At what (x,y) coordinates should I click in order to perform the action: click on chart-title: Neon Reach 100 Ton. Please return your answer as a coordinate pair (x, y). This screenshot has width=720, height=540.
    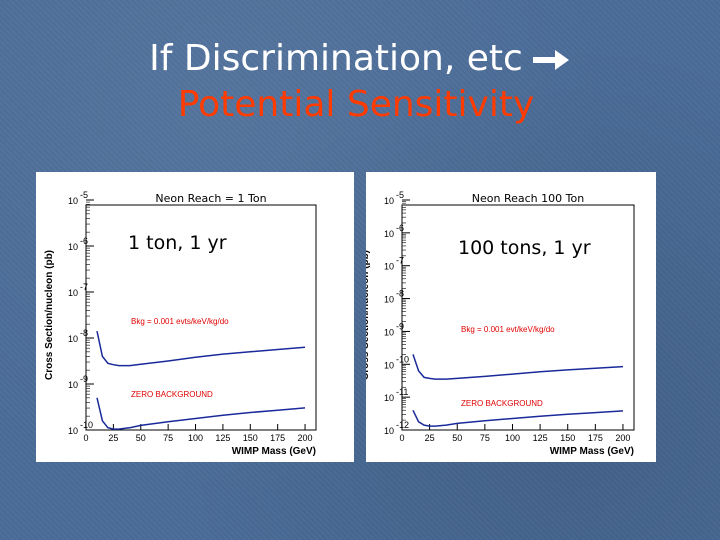
    Looking at the image, I should click on (528, 198).